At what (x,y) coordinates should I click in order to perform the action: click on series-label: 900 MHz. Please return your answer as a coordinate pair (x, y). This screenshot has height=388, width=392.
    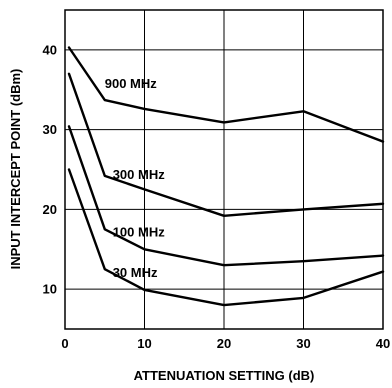
    Looking at the image, I should click on (131, 83).